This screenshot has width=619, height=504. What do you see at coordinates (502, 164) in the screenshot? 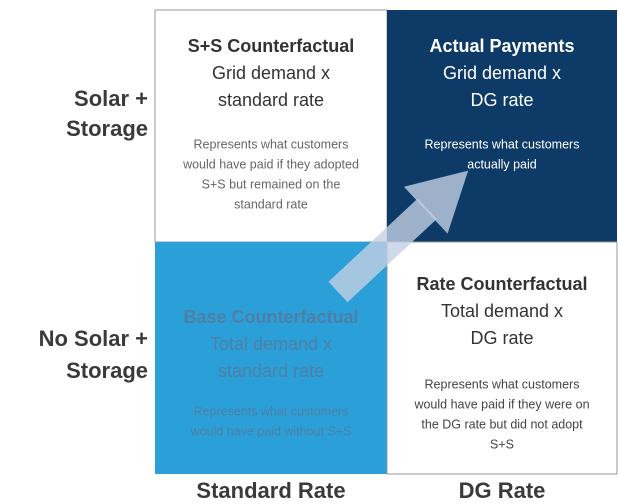
I see `quadrant-description: actually paid` at bounding box center [502, 164].